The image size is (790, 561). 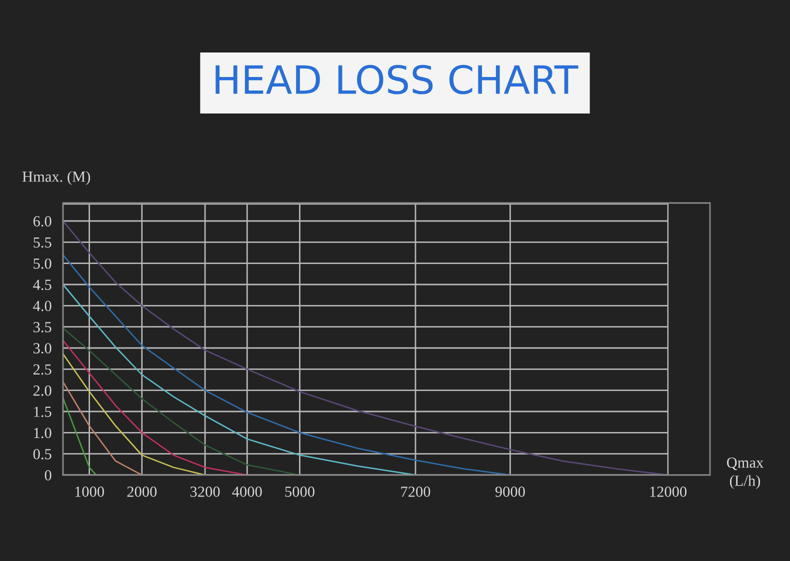 I want to click on y-tick-label: 6.0, so click(x=42, y=221).